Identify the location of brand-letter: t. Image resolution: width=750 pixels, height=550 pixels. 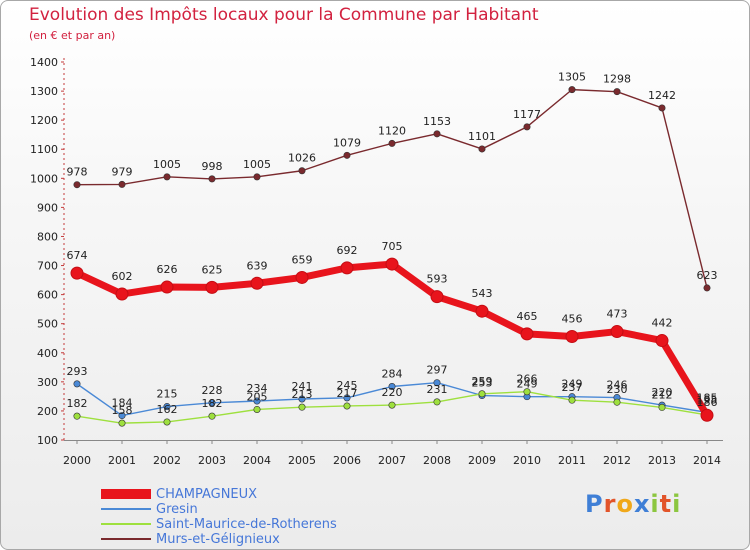
(666, 504).